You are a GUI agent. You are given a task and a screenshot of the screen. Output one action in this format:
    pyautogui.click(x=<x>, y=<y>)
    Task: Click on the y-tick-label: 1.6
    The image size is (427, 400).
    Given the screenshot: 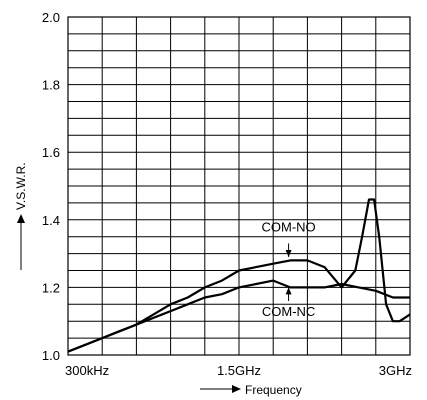 What is the action you would take?
    pyautogui.click(x=51, y=152)
    